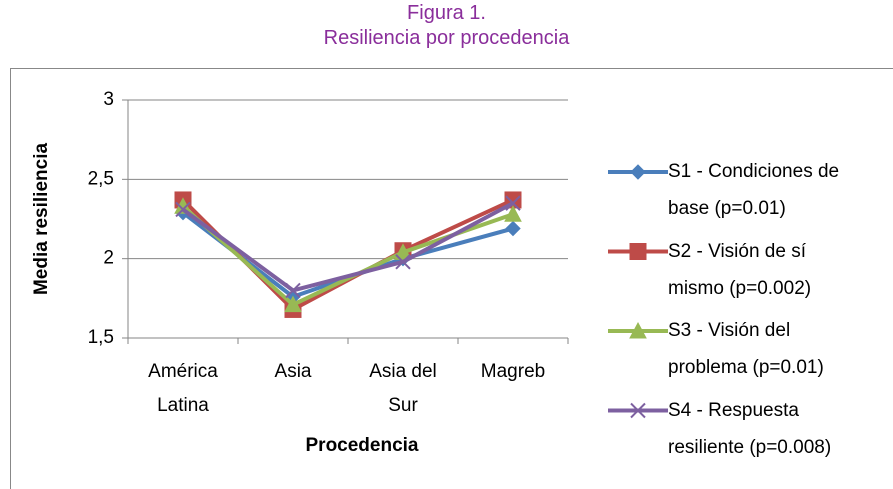  I want to click on legend-label: S1 - Condiciones de base (p=0.01), so click(754, 190).